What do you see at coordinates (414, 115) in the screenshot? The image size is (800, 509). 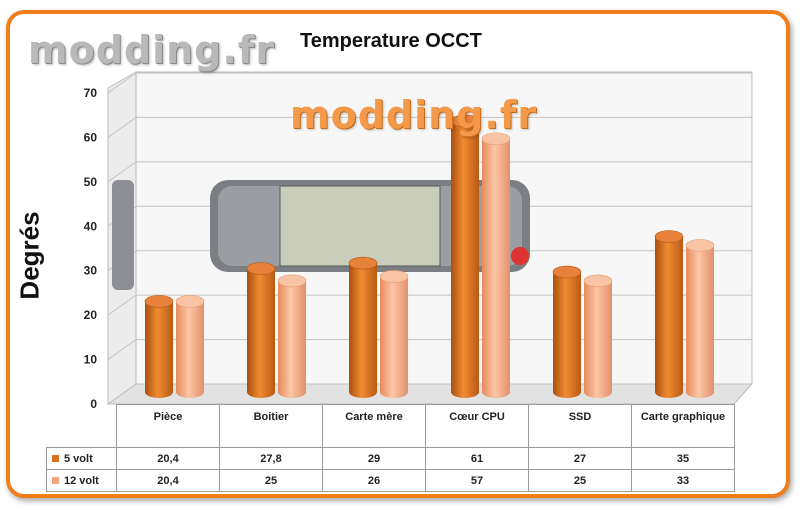 I see `watermark-logo-center: modding.fr` at bounding box center [414, 115].